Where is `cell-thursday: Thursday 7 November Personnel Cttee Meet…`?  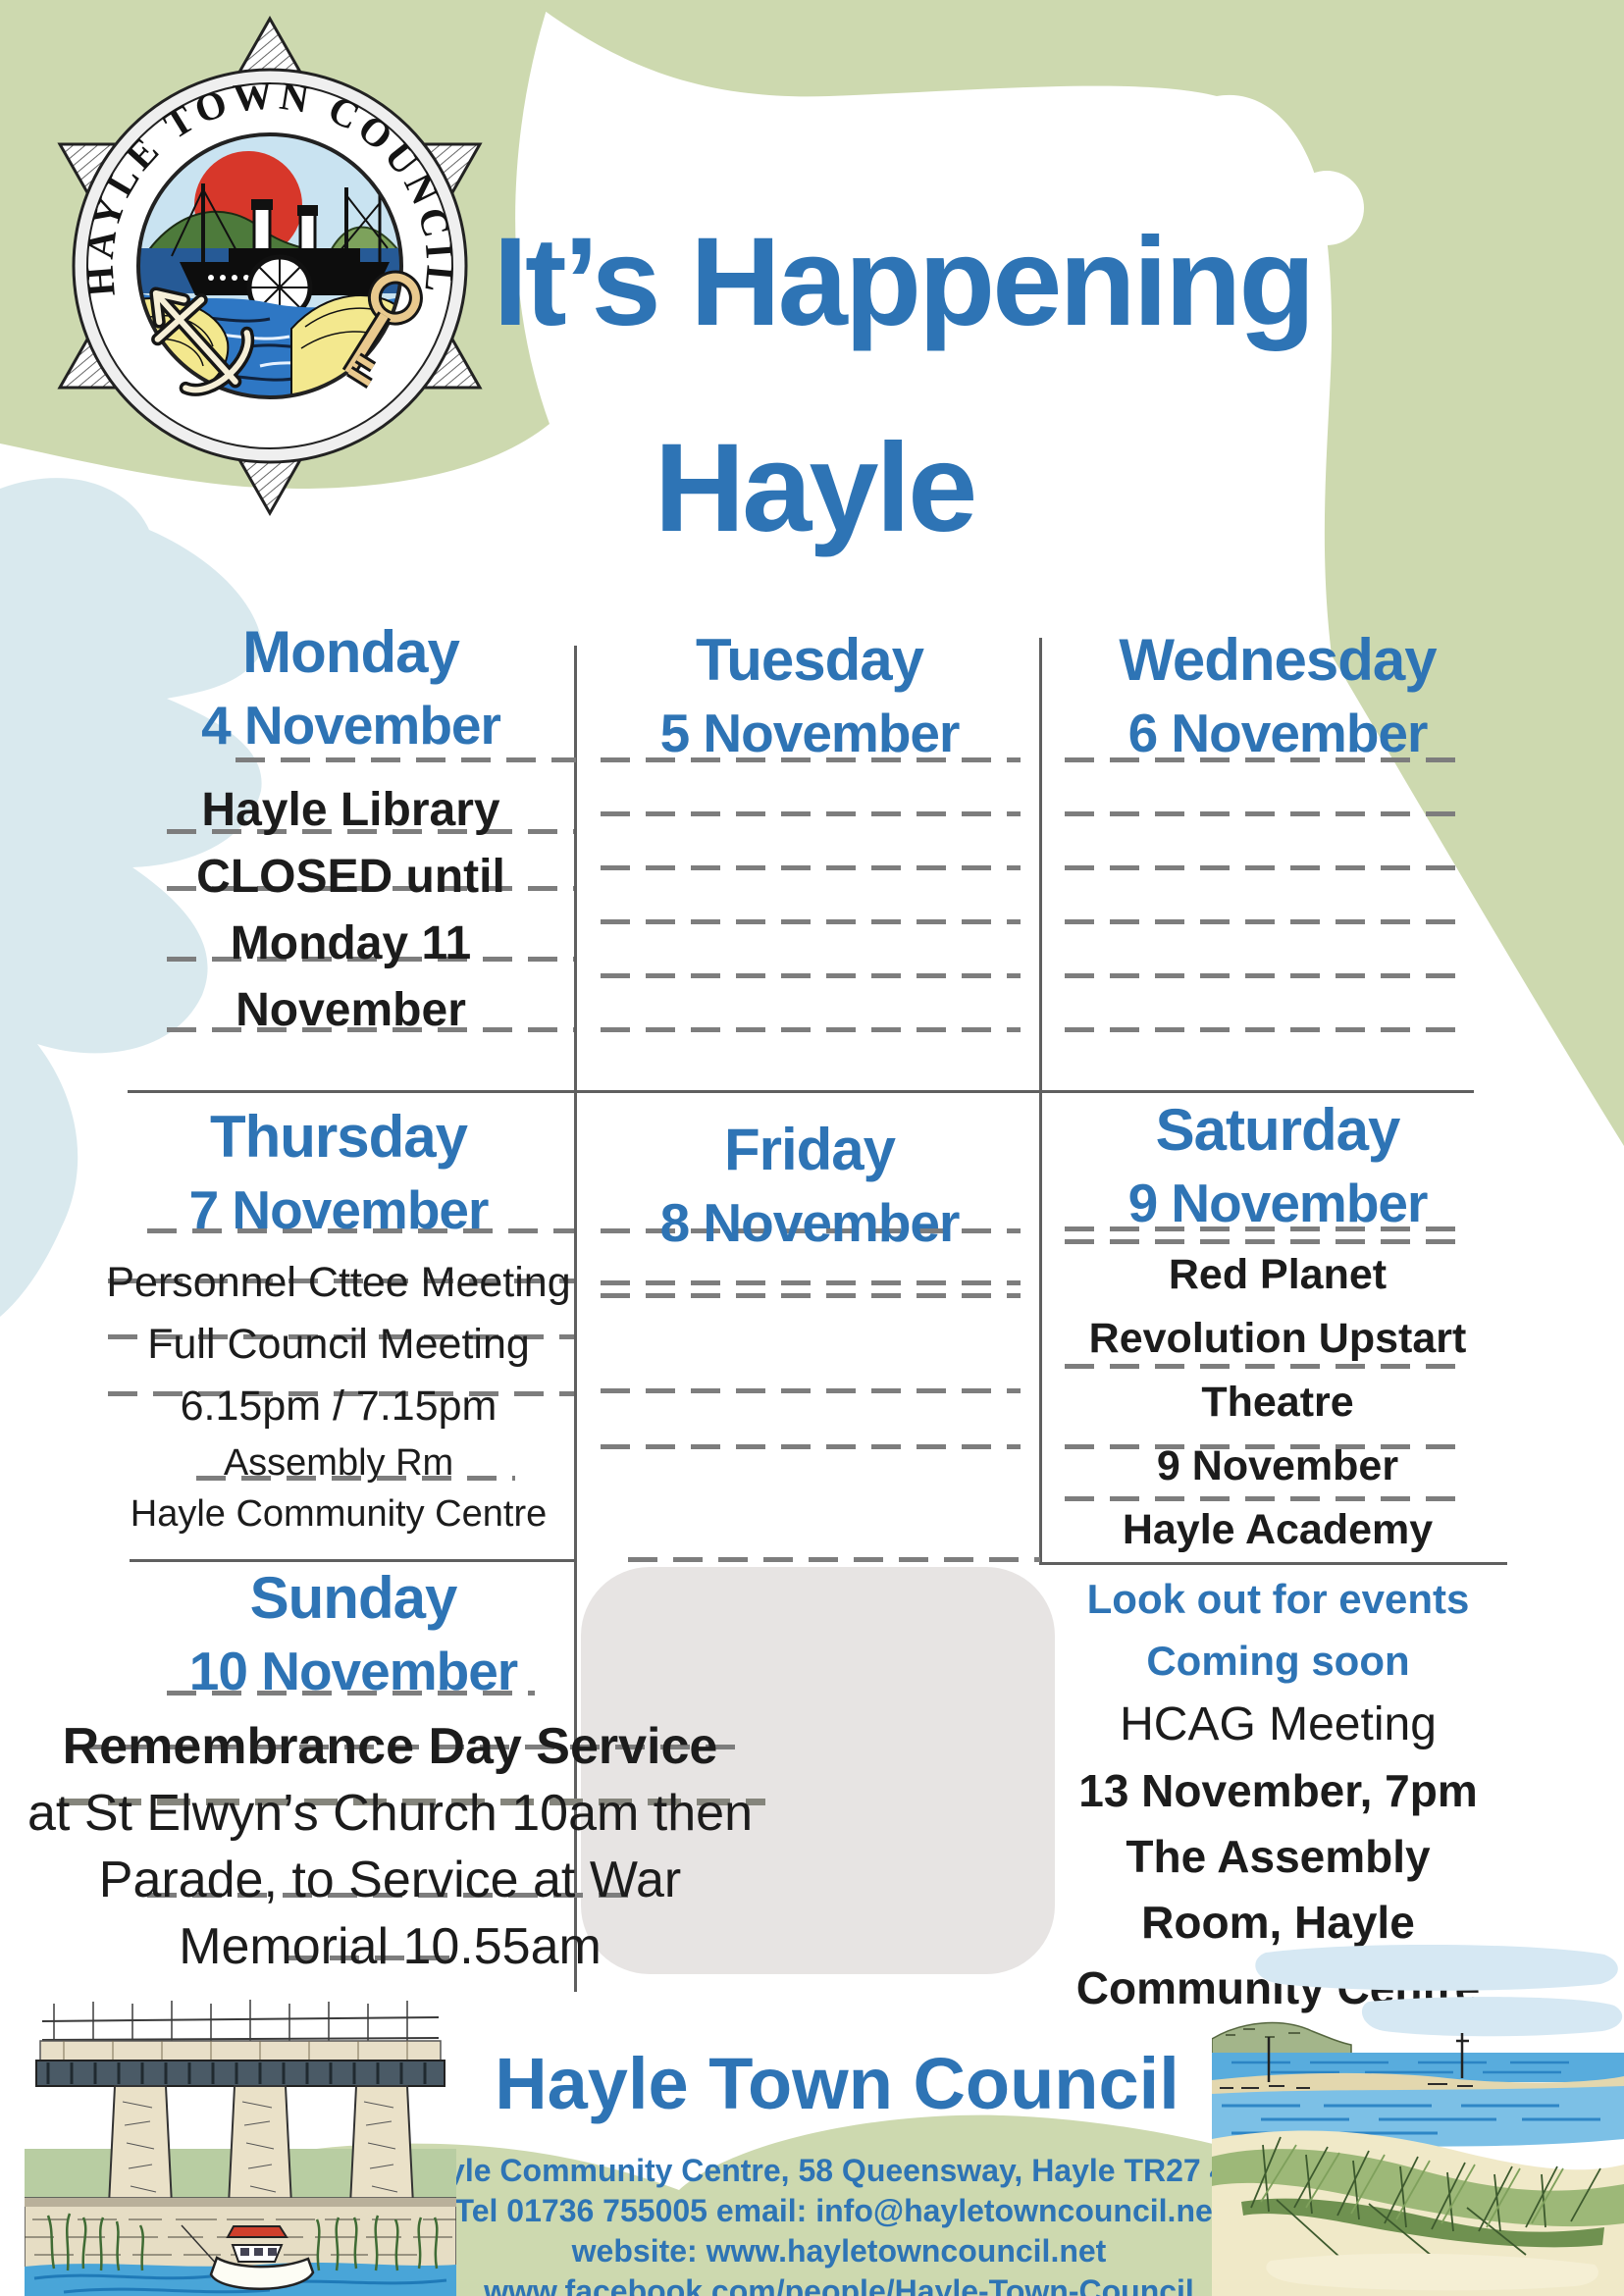
cell-thursday: Thursday 7 November Personnel Cttee Meet… is located at coordinates (338, 1320).